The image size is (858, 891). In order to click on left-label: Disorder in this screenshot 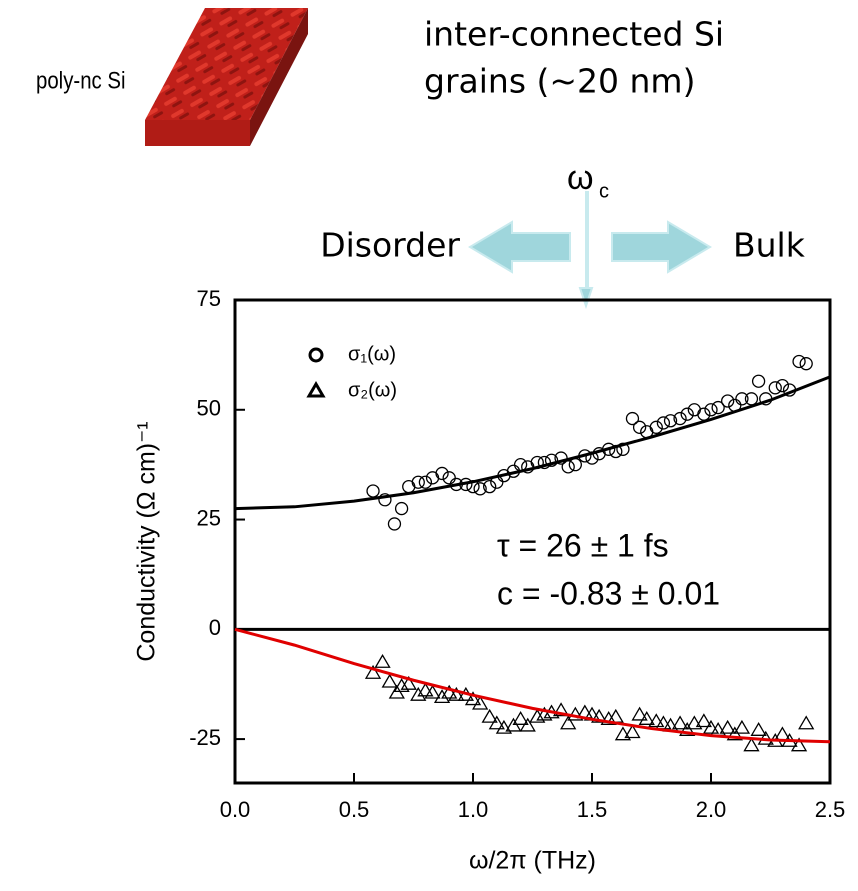, I will do `click(390, 245)`.